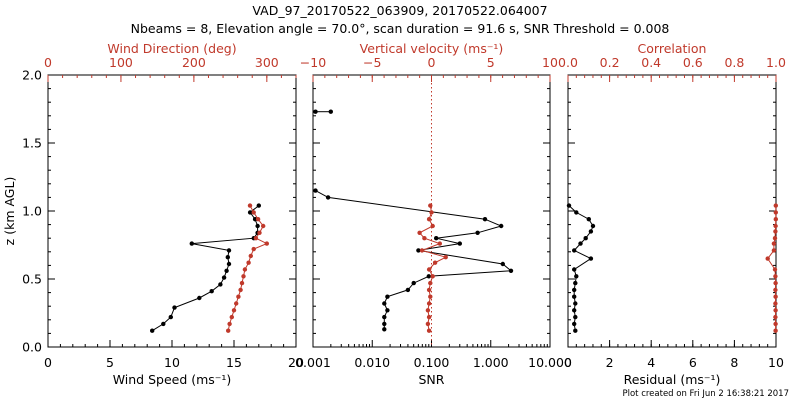 The image size is (800, 400). I want to click on y-tick-label: 0.5, so click(32, 279).